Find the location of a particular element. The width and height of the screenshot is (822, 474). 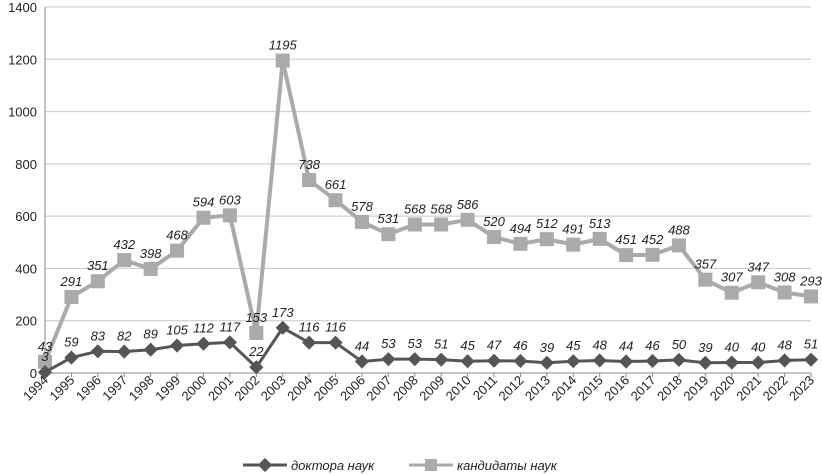

data-label-candidates: 432 is located at coordinates (124, 244).